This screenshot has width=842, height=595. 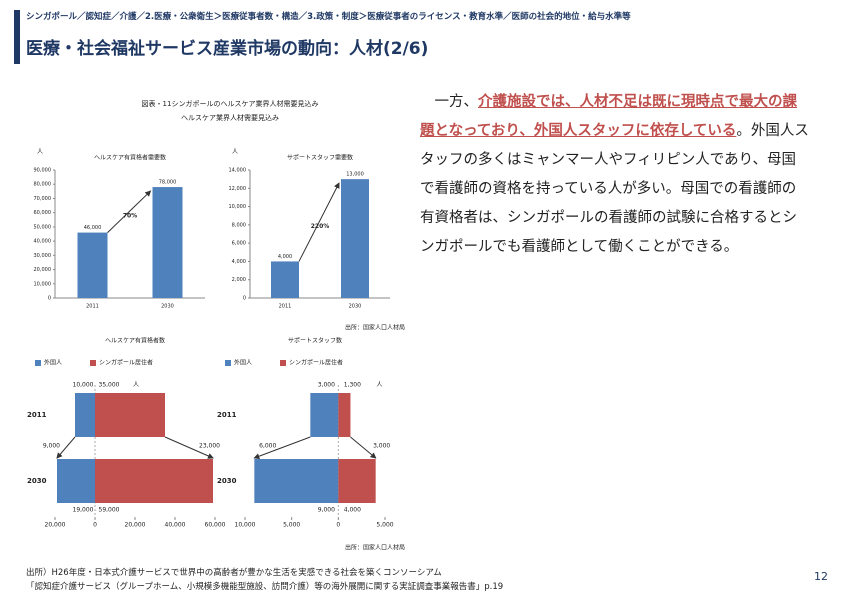 What do you see at coordinates (456, 102) in the screenshot?
I see `text: 一方、` at bounding box center [456, 102].